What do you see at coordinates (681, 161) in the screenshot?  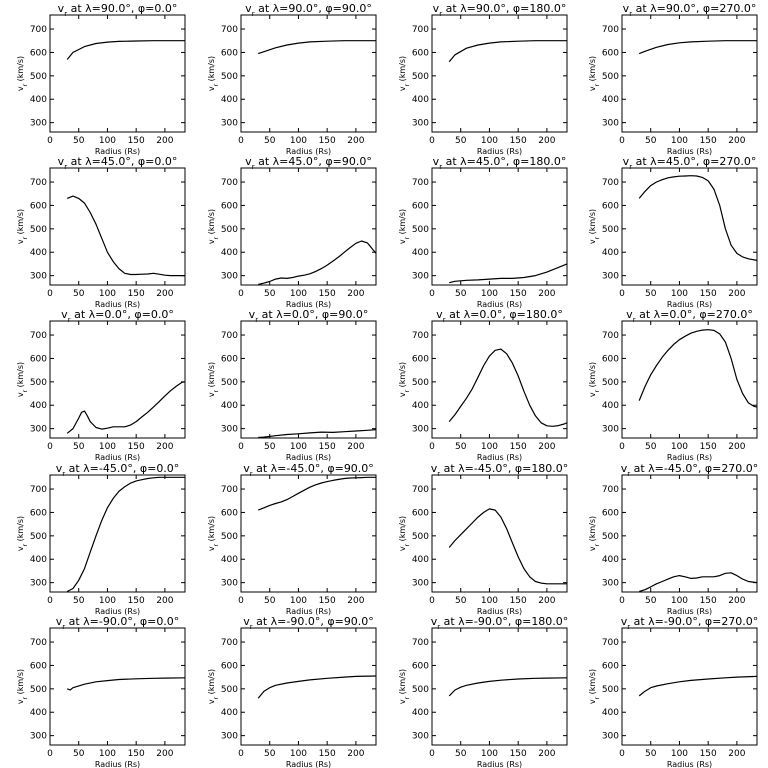 I see `title-lambda: 45.0°` at bounding box center [681, 161].